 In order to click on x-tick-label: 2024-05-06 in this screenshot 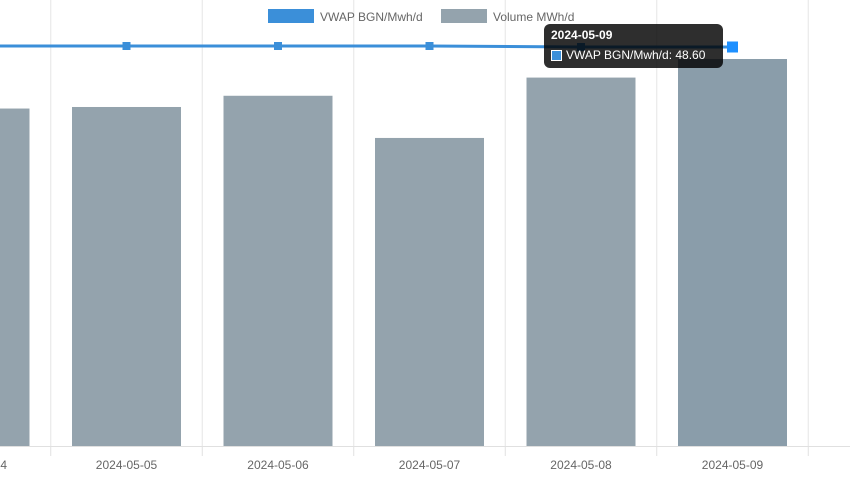, I will do `click(278, 465)`.